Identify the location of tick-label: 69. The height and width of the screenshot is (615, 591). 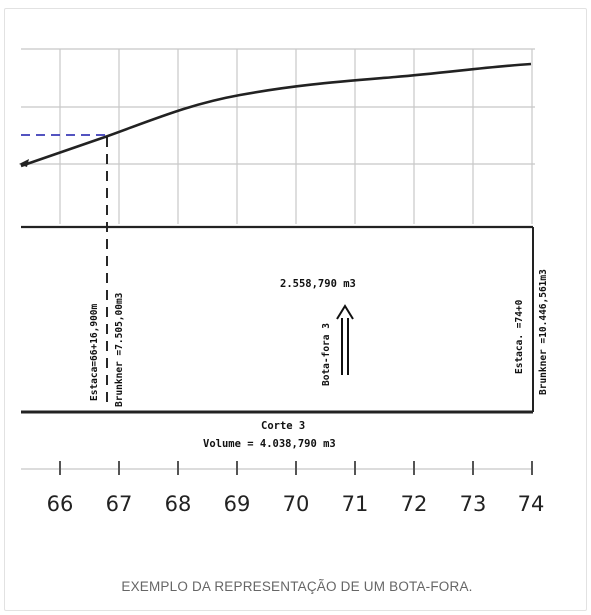
(237, 504).